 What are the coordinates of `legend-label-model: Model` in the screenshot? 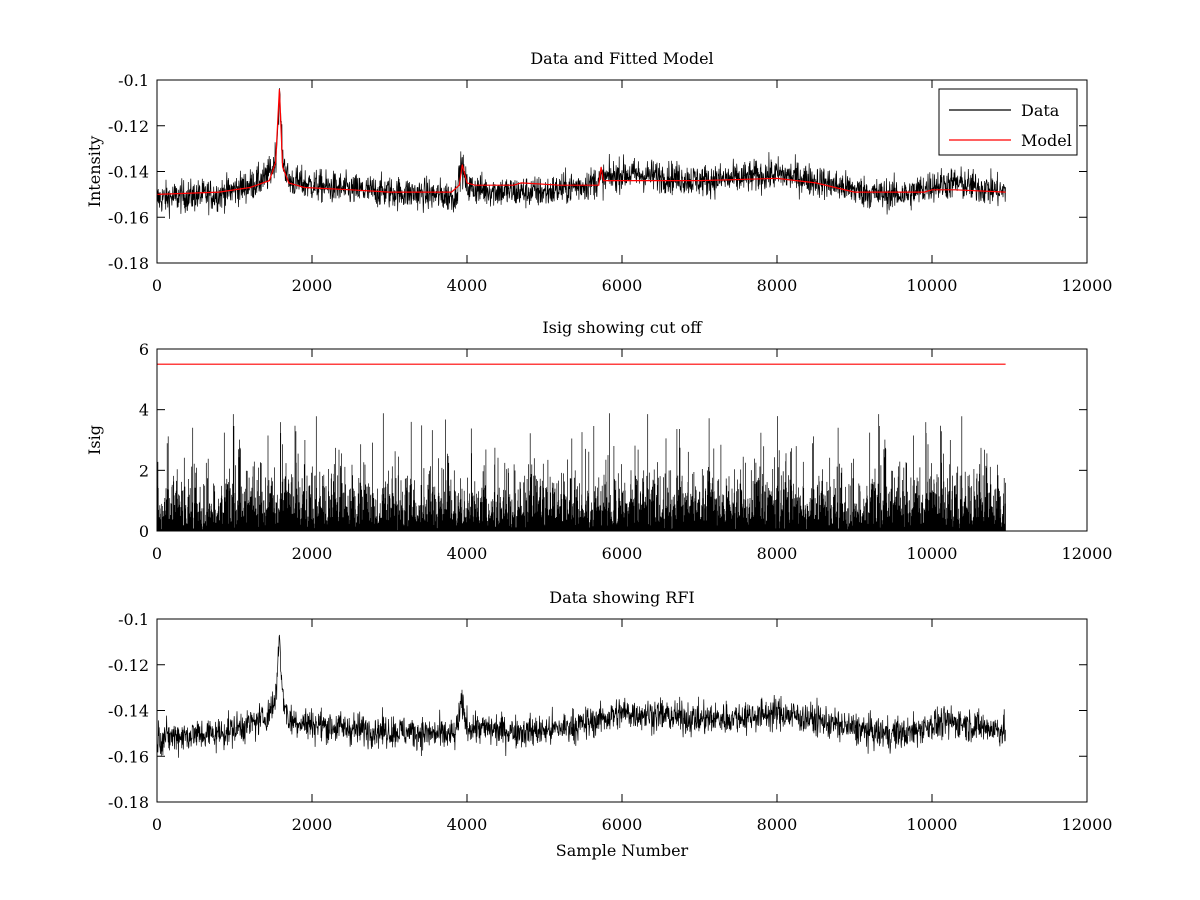 It's located at (1046, 140).